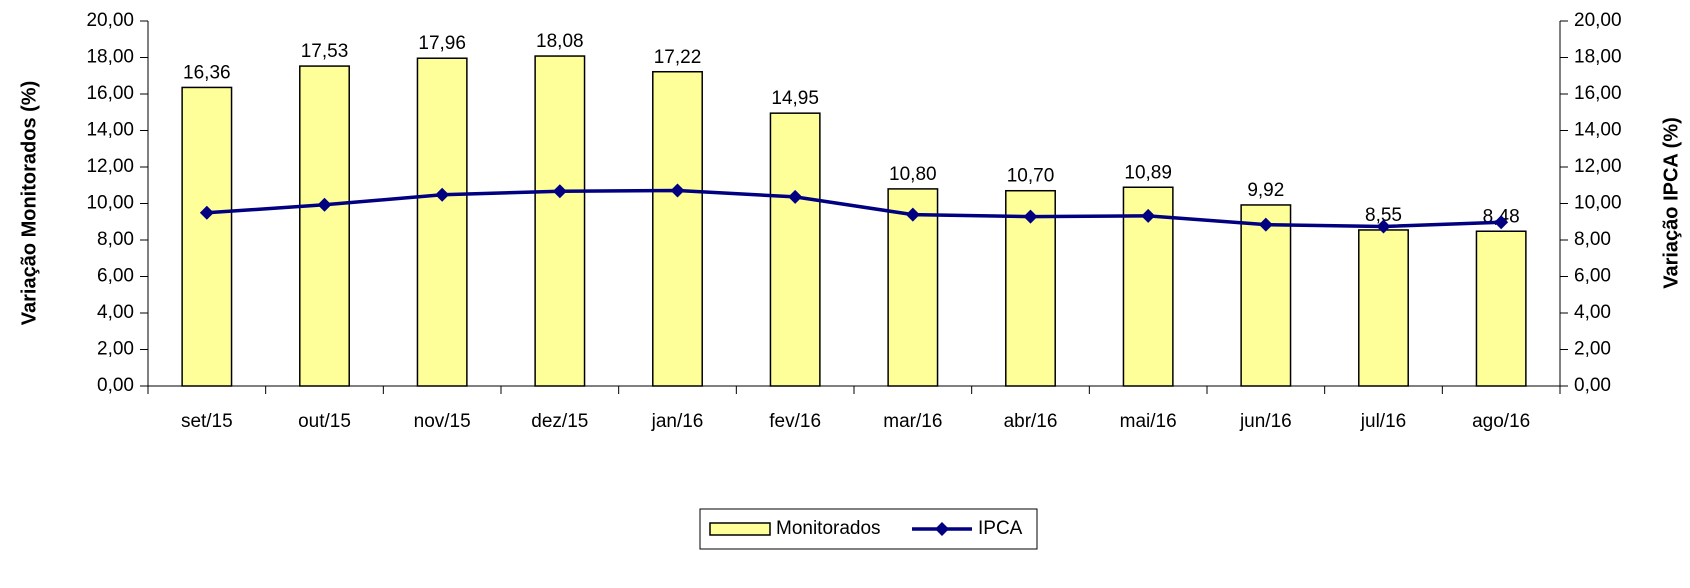 This screenshot has height=588, width=1690. I want to click on y2-tick-label: 14,00, so click(1598, 130).